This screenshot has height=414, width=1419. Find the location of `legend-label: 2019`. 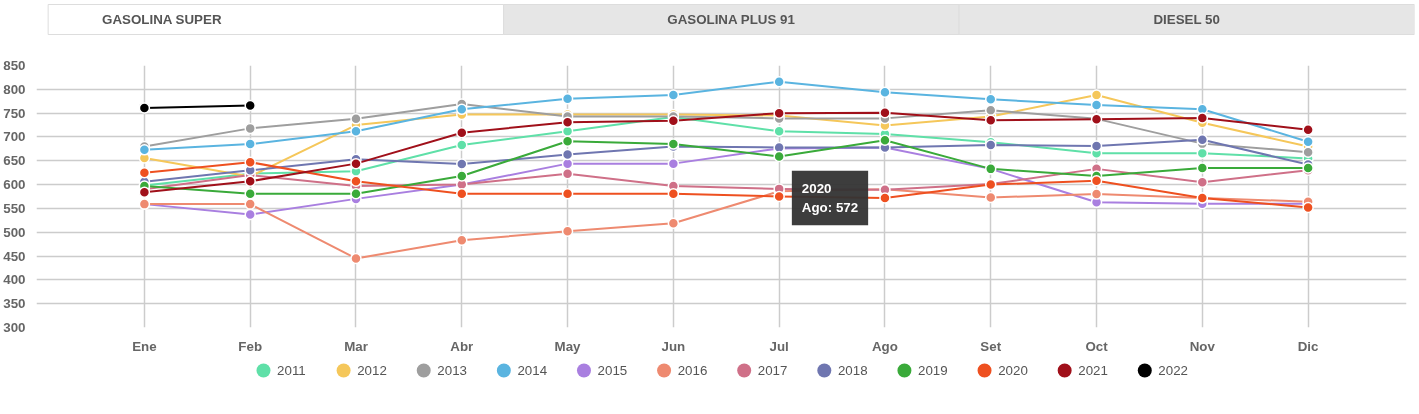

legend-label: 2019 is located at coordinates (933, 370).